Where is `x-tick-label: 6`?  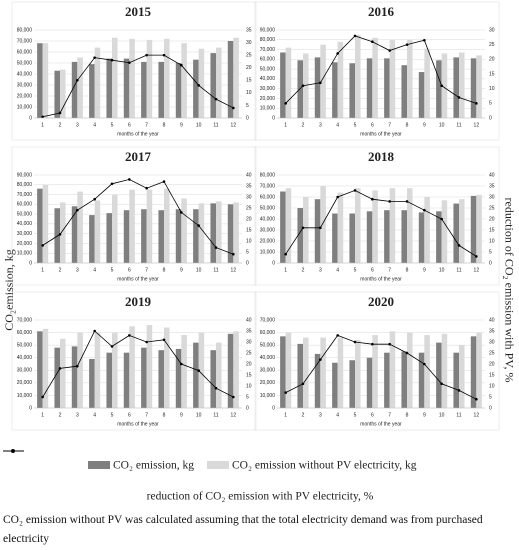
x-tick-label: 6 is located at coordinates (372, 270).